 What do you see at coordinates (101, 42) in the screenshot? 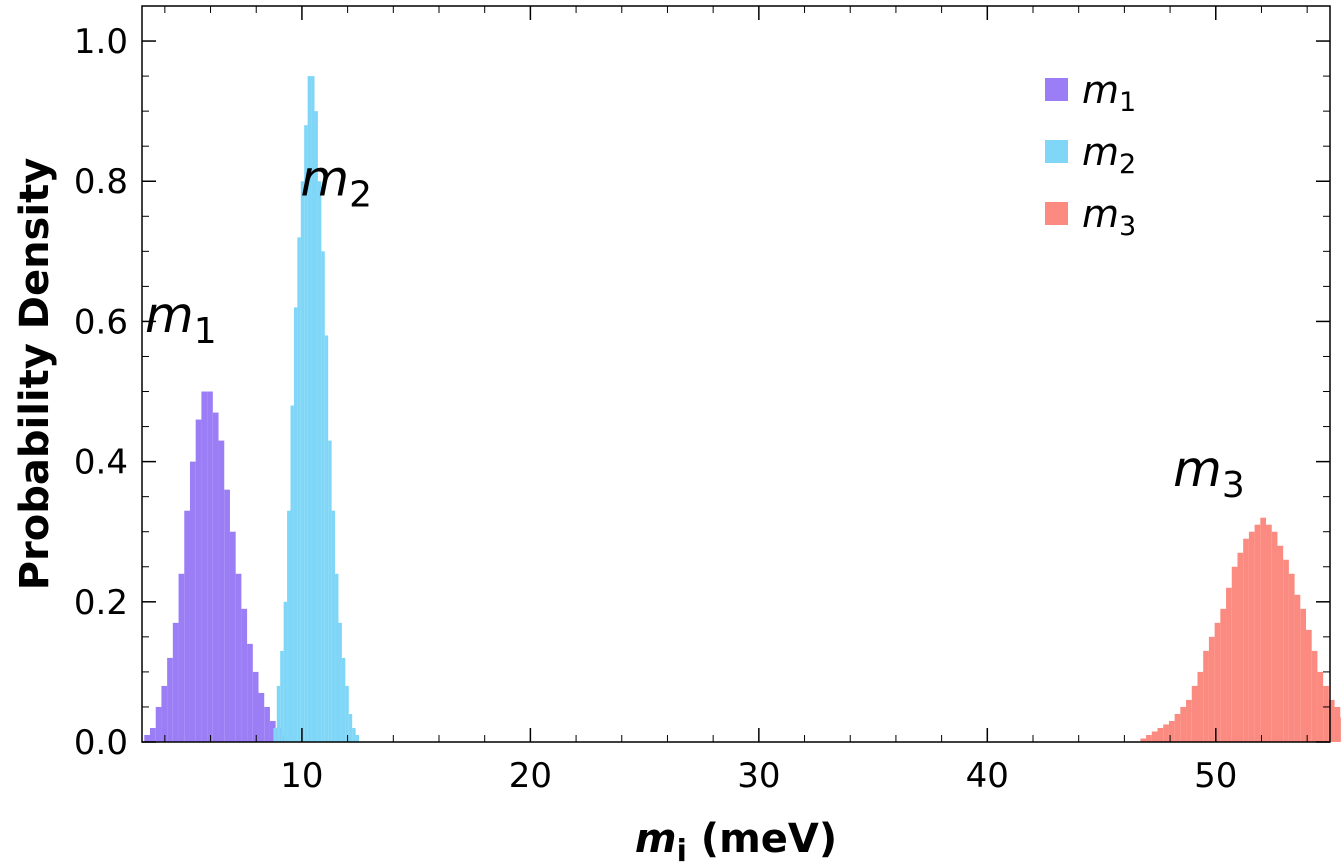
I see `y-tick-label: 1.0` at bounding box center [101, 42].